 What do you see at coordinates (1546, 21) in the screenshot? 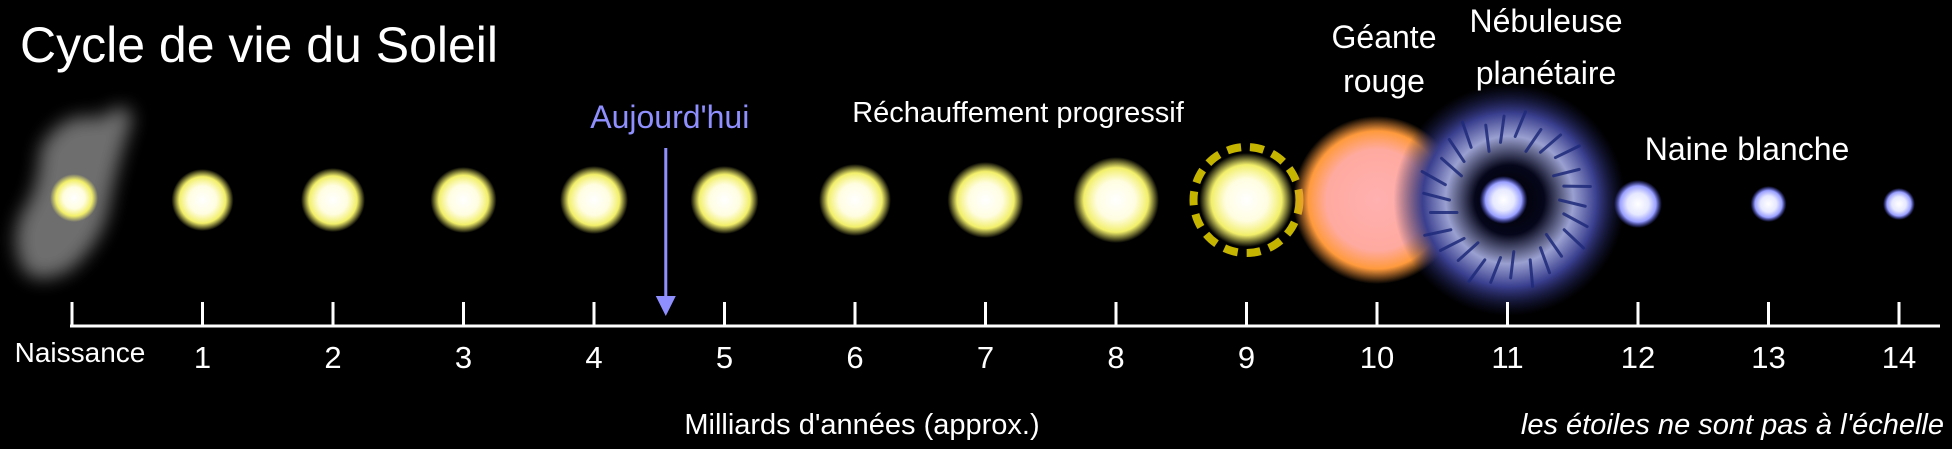
I see `nebula-label-line1: Nébuleuse` at bounding box center [1546, 21].